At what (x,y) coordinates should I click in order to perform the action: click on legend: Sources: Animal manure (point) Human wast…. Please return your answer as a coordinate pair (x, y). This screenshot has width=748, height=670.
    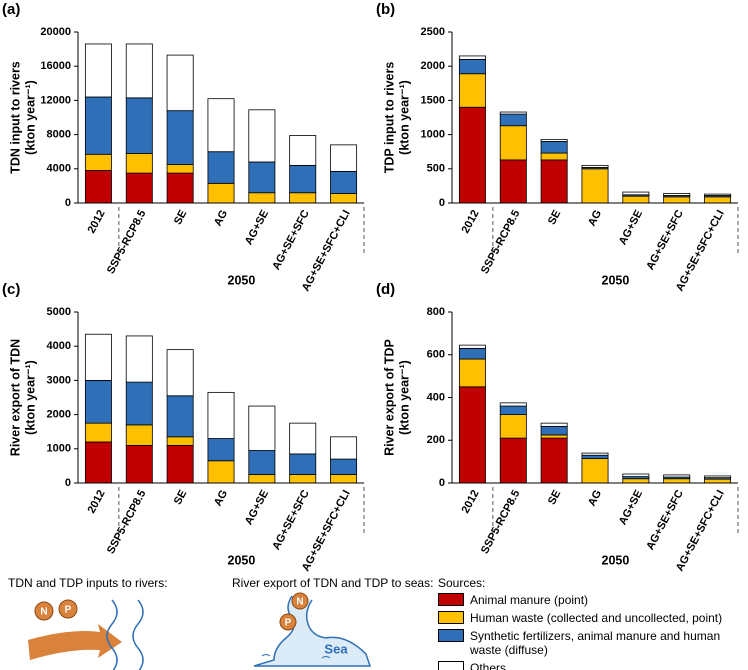
    Looking at the image, I should click on (592, 623).